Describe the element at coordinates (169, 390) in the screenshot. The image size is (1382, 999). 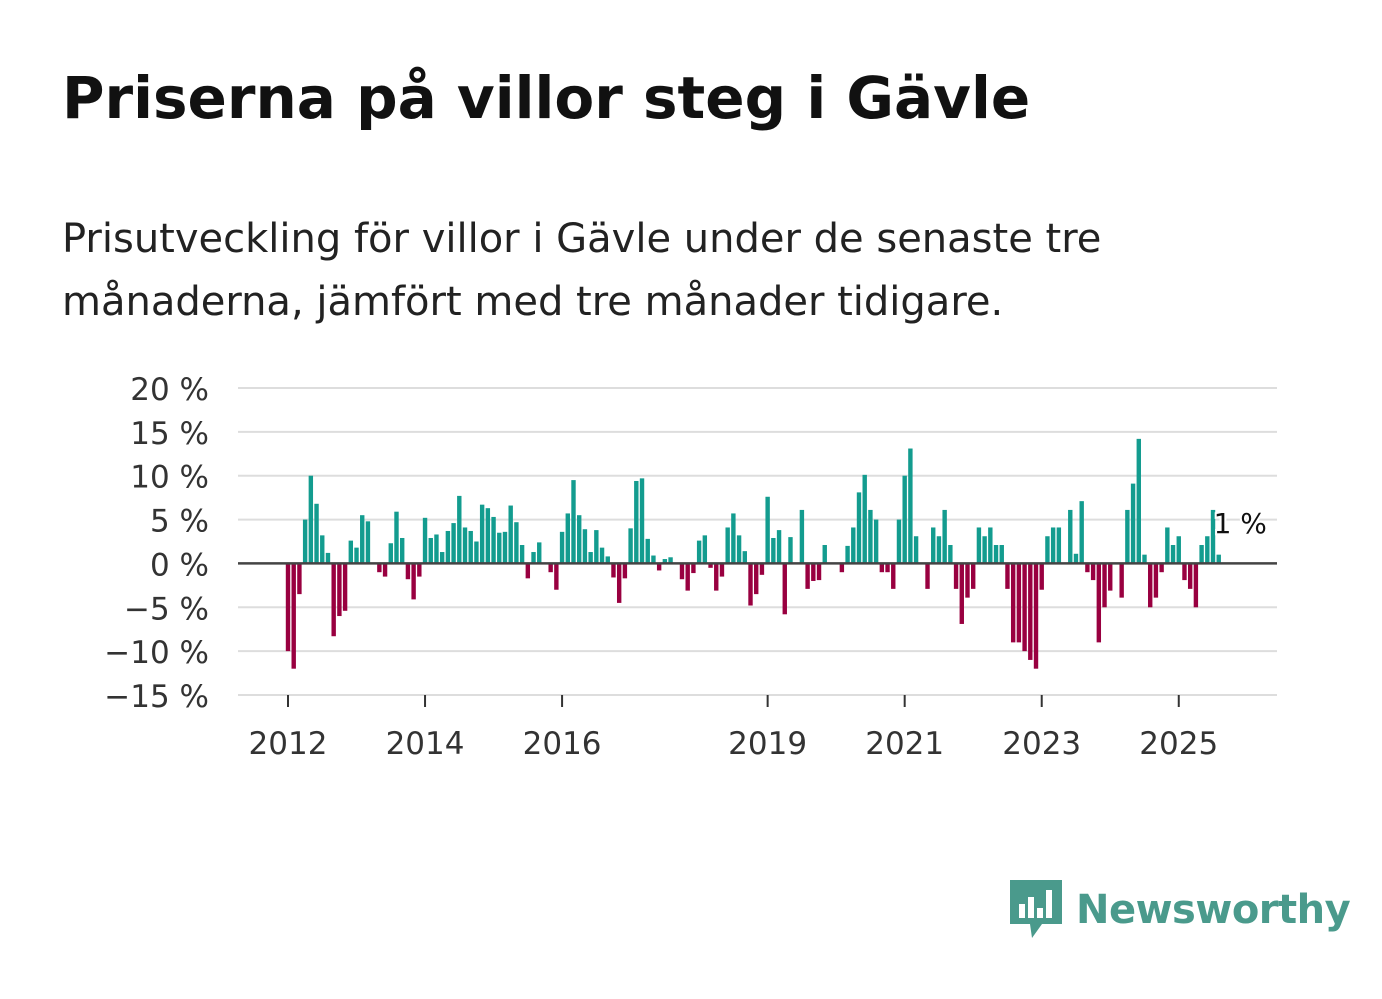
I see `y-tick-label: 20 %` at that location.